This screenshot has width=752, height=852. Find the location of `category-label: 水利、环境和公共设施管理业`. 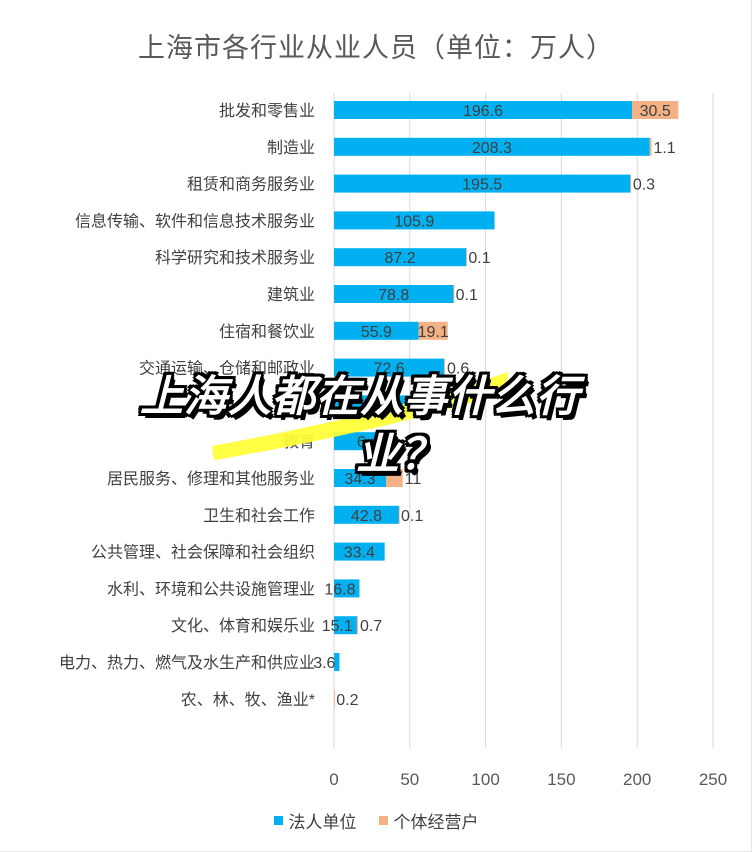

category-label: 水利、环境和公共设施管理业 is located at coordinates (211, 588).